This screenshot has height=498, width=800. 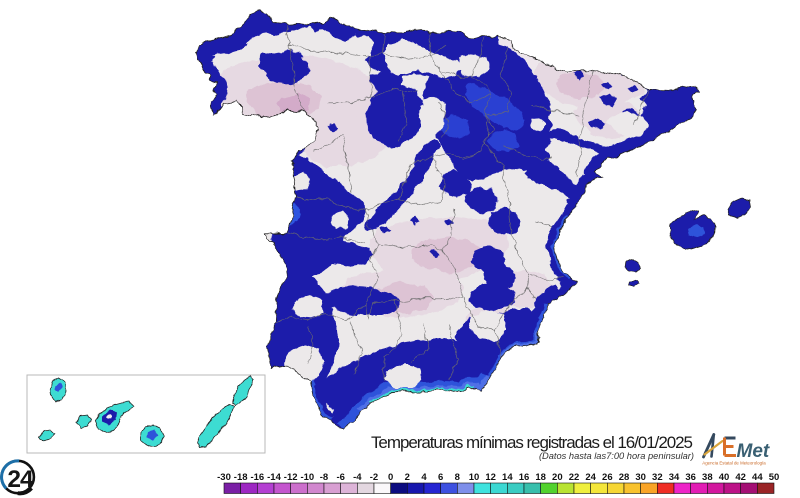 I want to click on svg-text: -14, so click(x=274, y=477).